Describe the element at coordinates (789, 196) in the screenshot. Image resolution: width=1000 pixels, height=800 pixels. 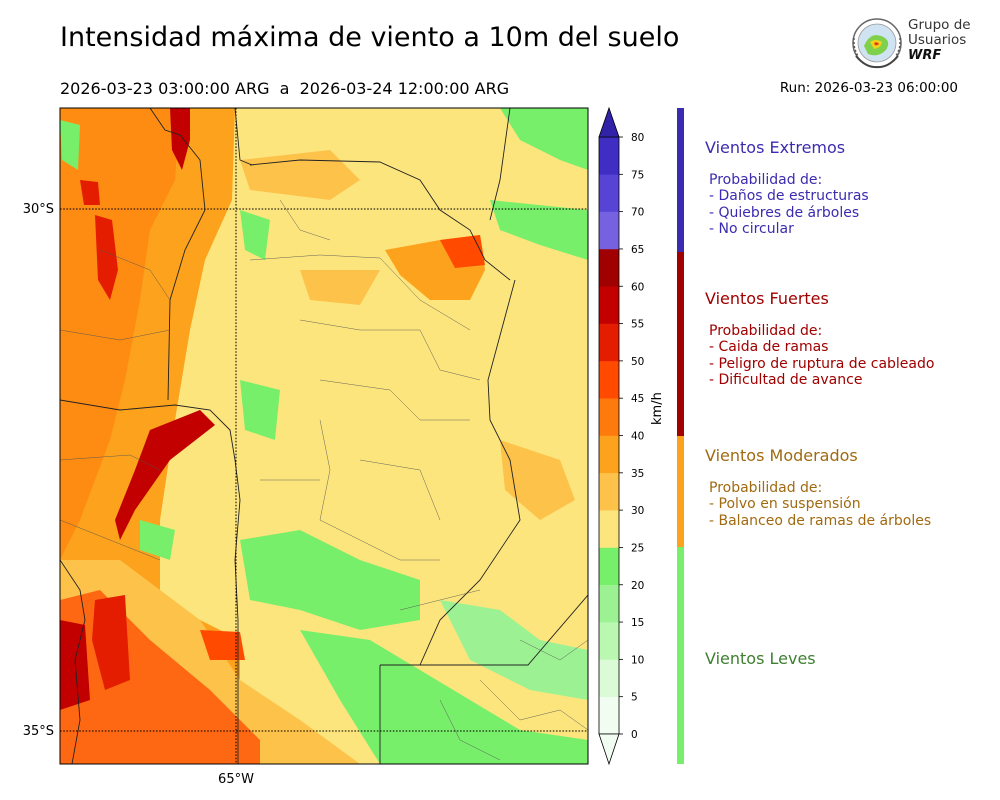
I see `category-desc-line: - Daños de estructuras` at that location.